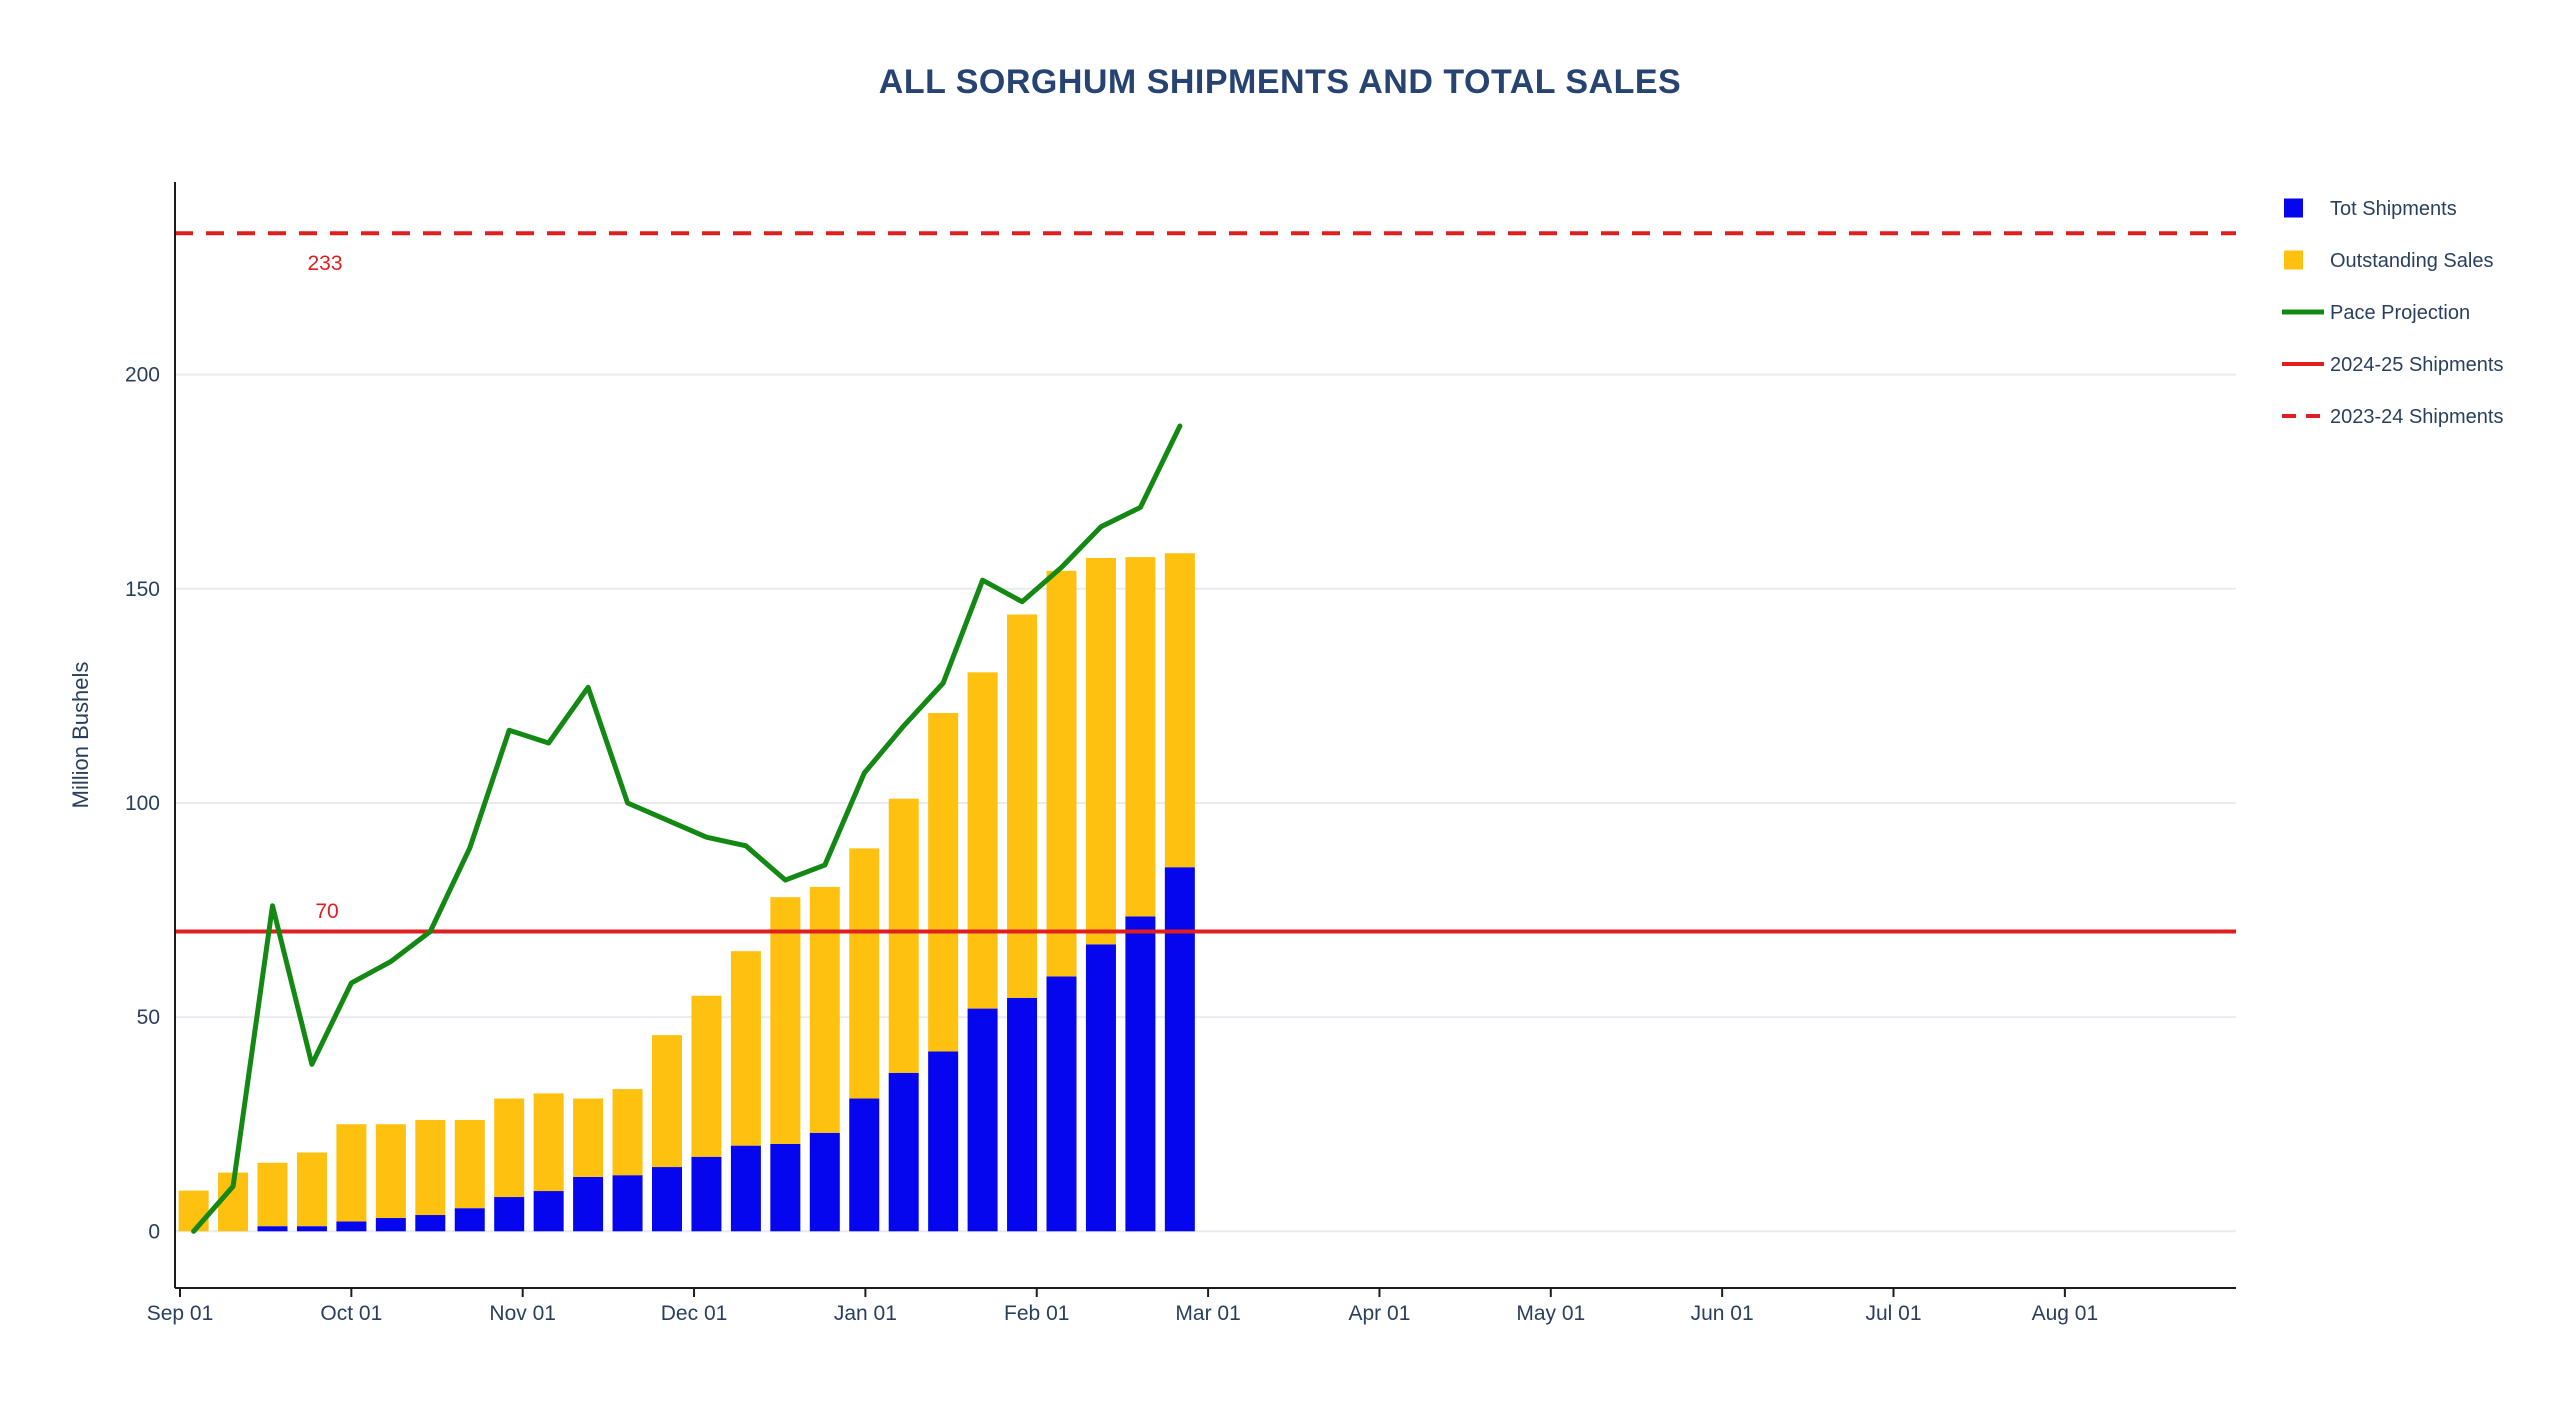 The height and width of the screenshot is (1409, 2560). What do you see at coordinates (324, 587) in the screenshot?
I see `line-value-annotations: 233 70` at bounding box center [324, 587].